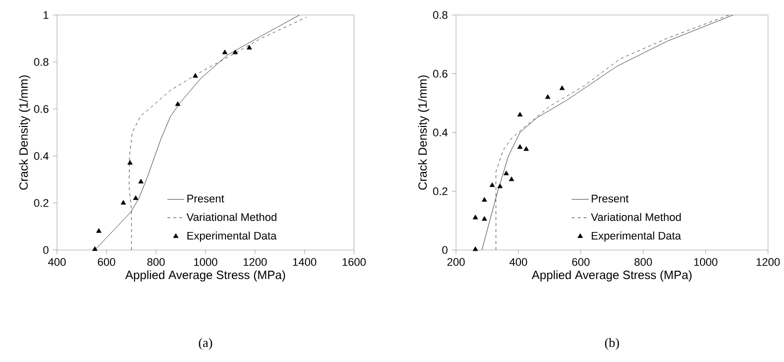 The image size is (784, 362). I want to click on text: (b), so click(612, 344).